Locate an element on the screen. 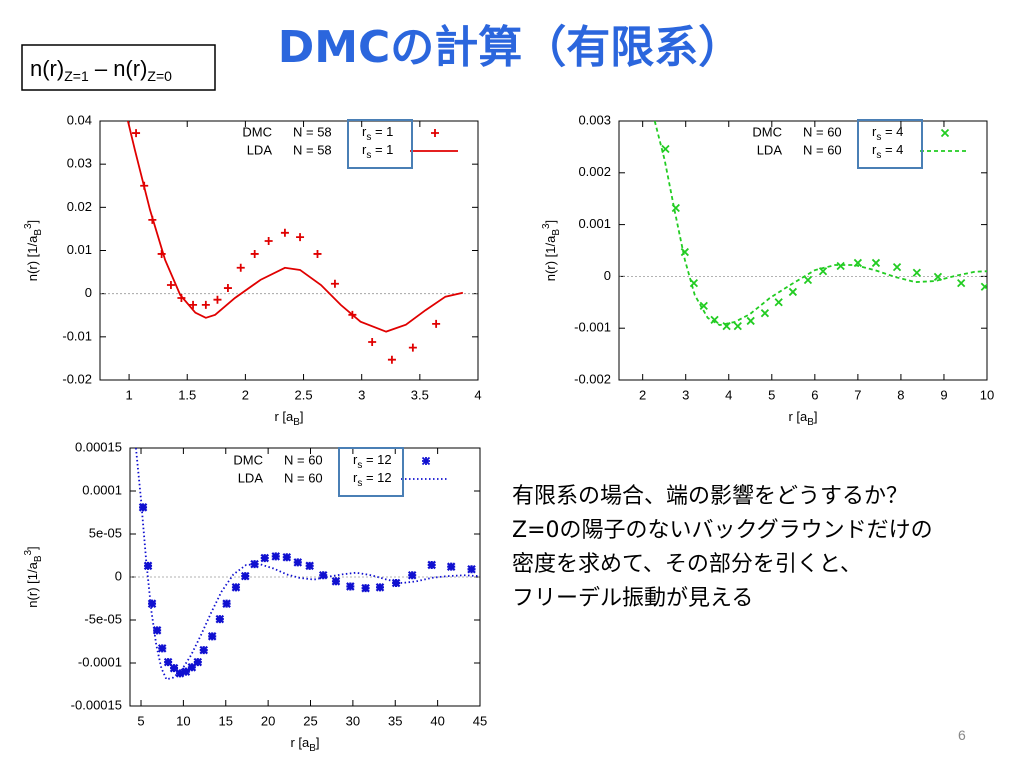 This screenshot has height=772, width=1024. y-tick-label: 0.03 is located at coordinates (79, 163).